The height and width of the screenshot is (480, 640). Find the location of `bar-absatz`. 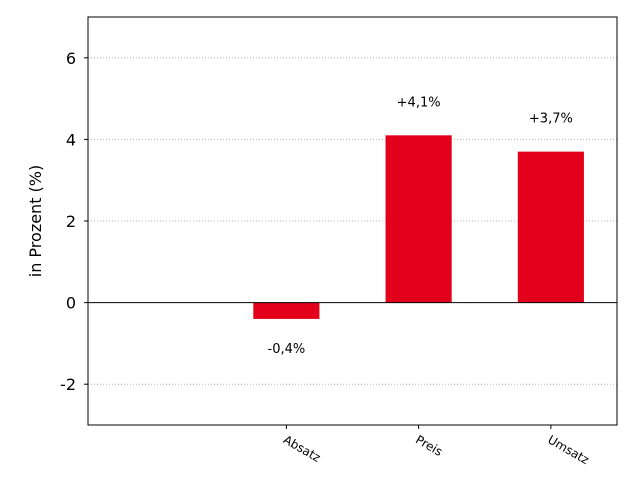

bar-absatz is located at coordinates (286, 310).